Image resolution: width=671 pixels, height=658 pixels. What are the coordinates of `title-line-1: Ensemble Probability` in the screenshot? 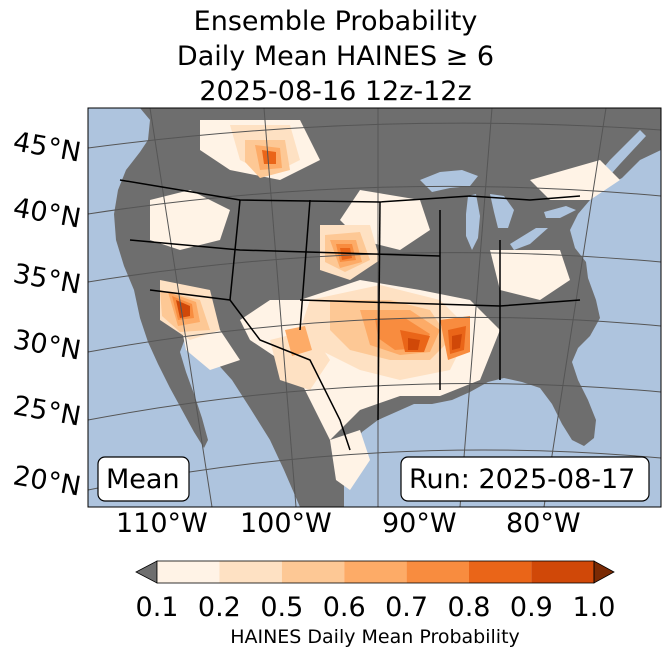 It's located at (335, 21).